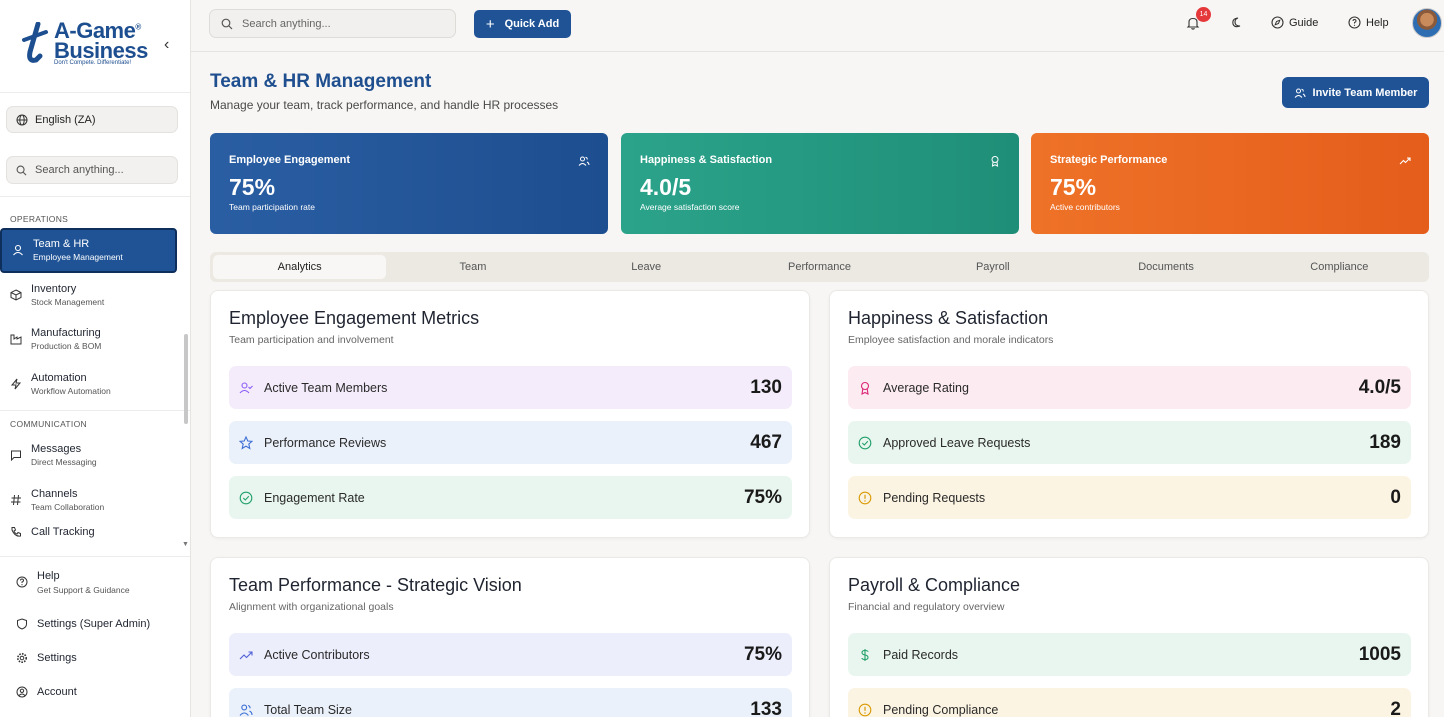 The image size is (1444, 717). What do you see at coordinates (311, 607) in the screenshot?
I see `card-subtitle: Alignment with organizational goals` at bounding box center [311, 607].